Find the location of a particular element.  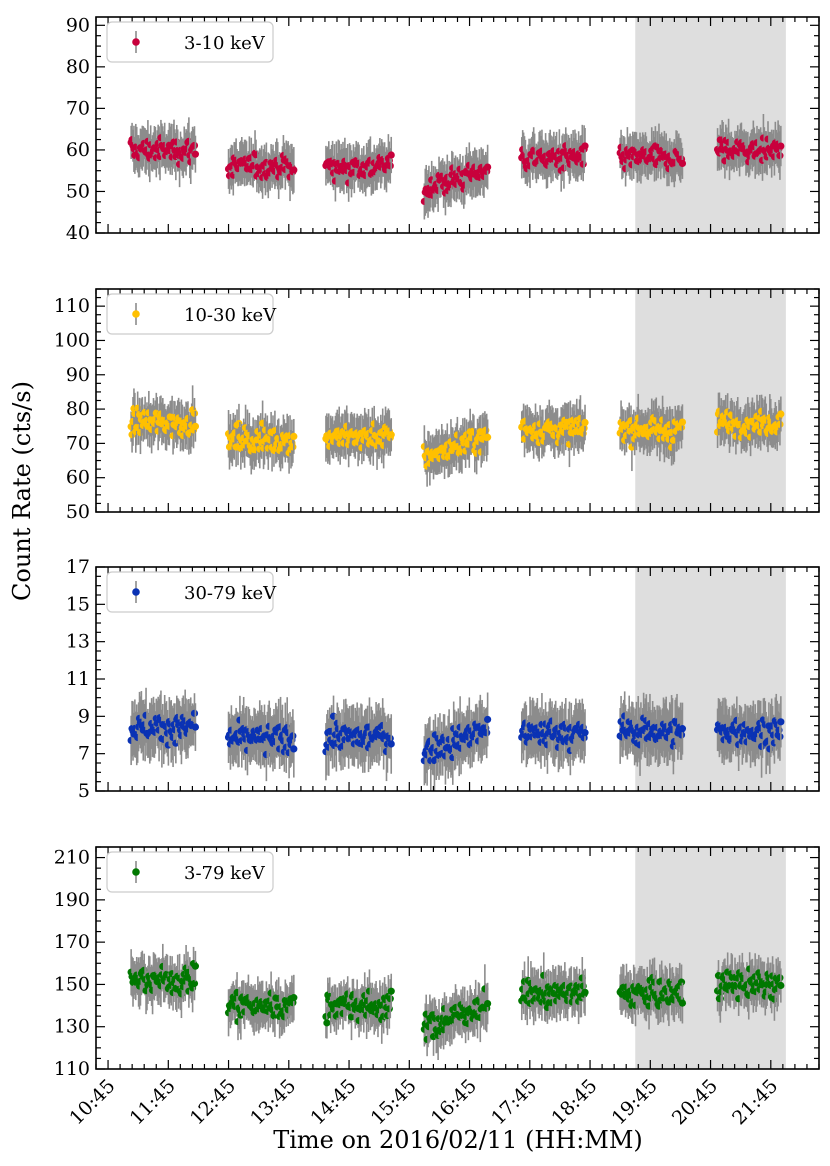

x-tick-label: 14:45 is located at coordinates (333, 1102).